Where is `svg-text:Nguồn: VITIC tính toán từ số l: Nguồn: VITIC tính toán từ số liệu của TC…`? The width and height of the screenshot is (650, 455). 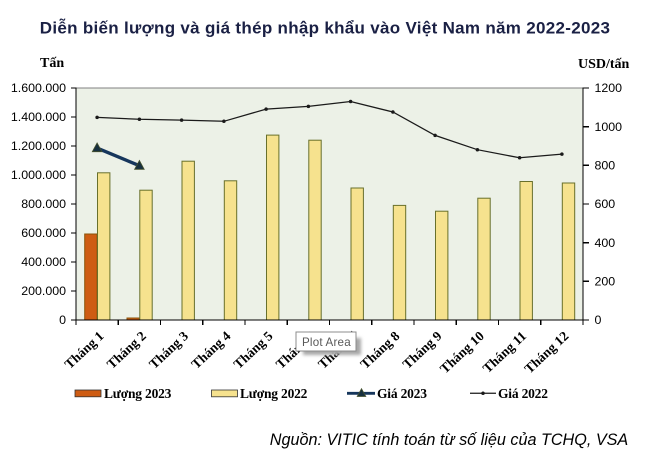
svg-text:Nguồn: VITIC tính toán từ số l: Nguồn: VITIC tính toán từ số liệu của TC… is located at coordinates (449, 440).